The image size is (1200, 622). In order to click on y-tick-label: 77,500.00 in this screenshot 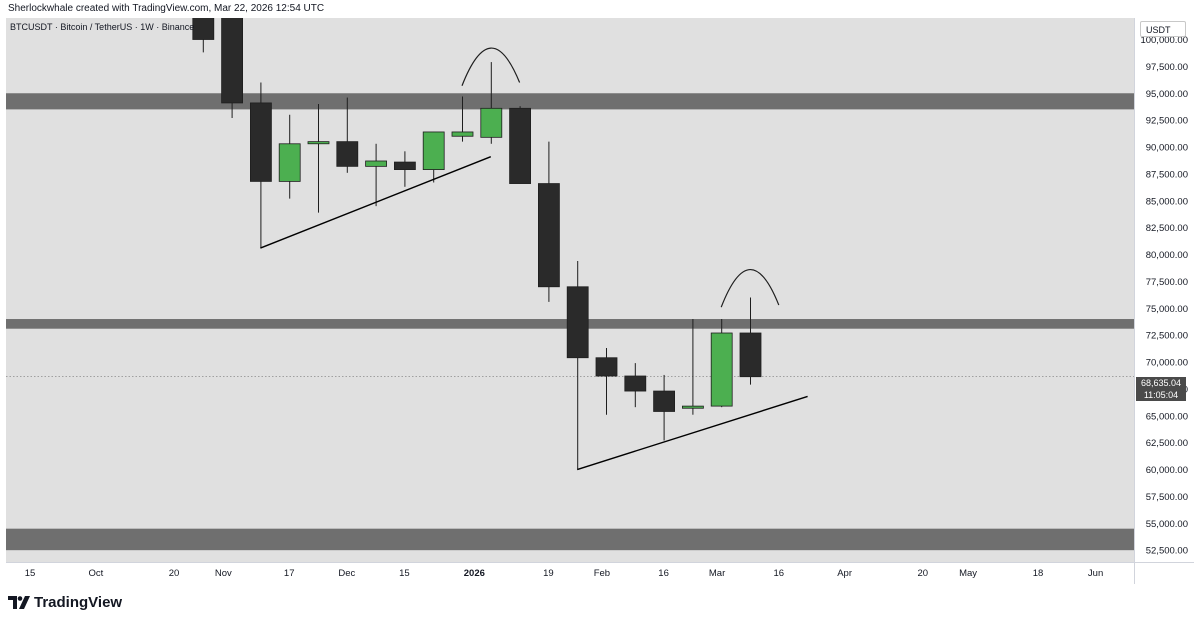, I will do `click(1167, 282)`.